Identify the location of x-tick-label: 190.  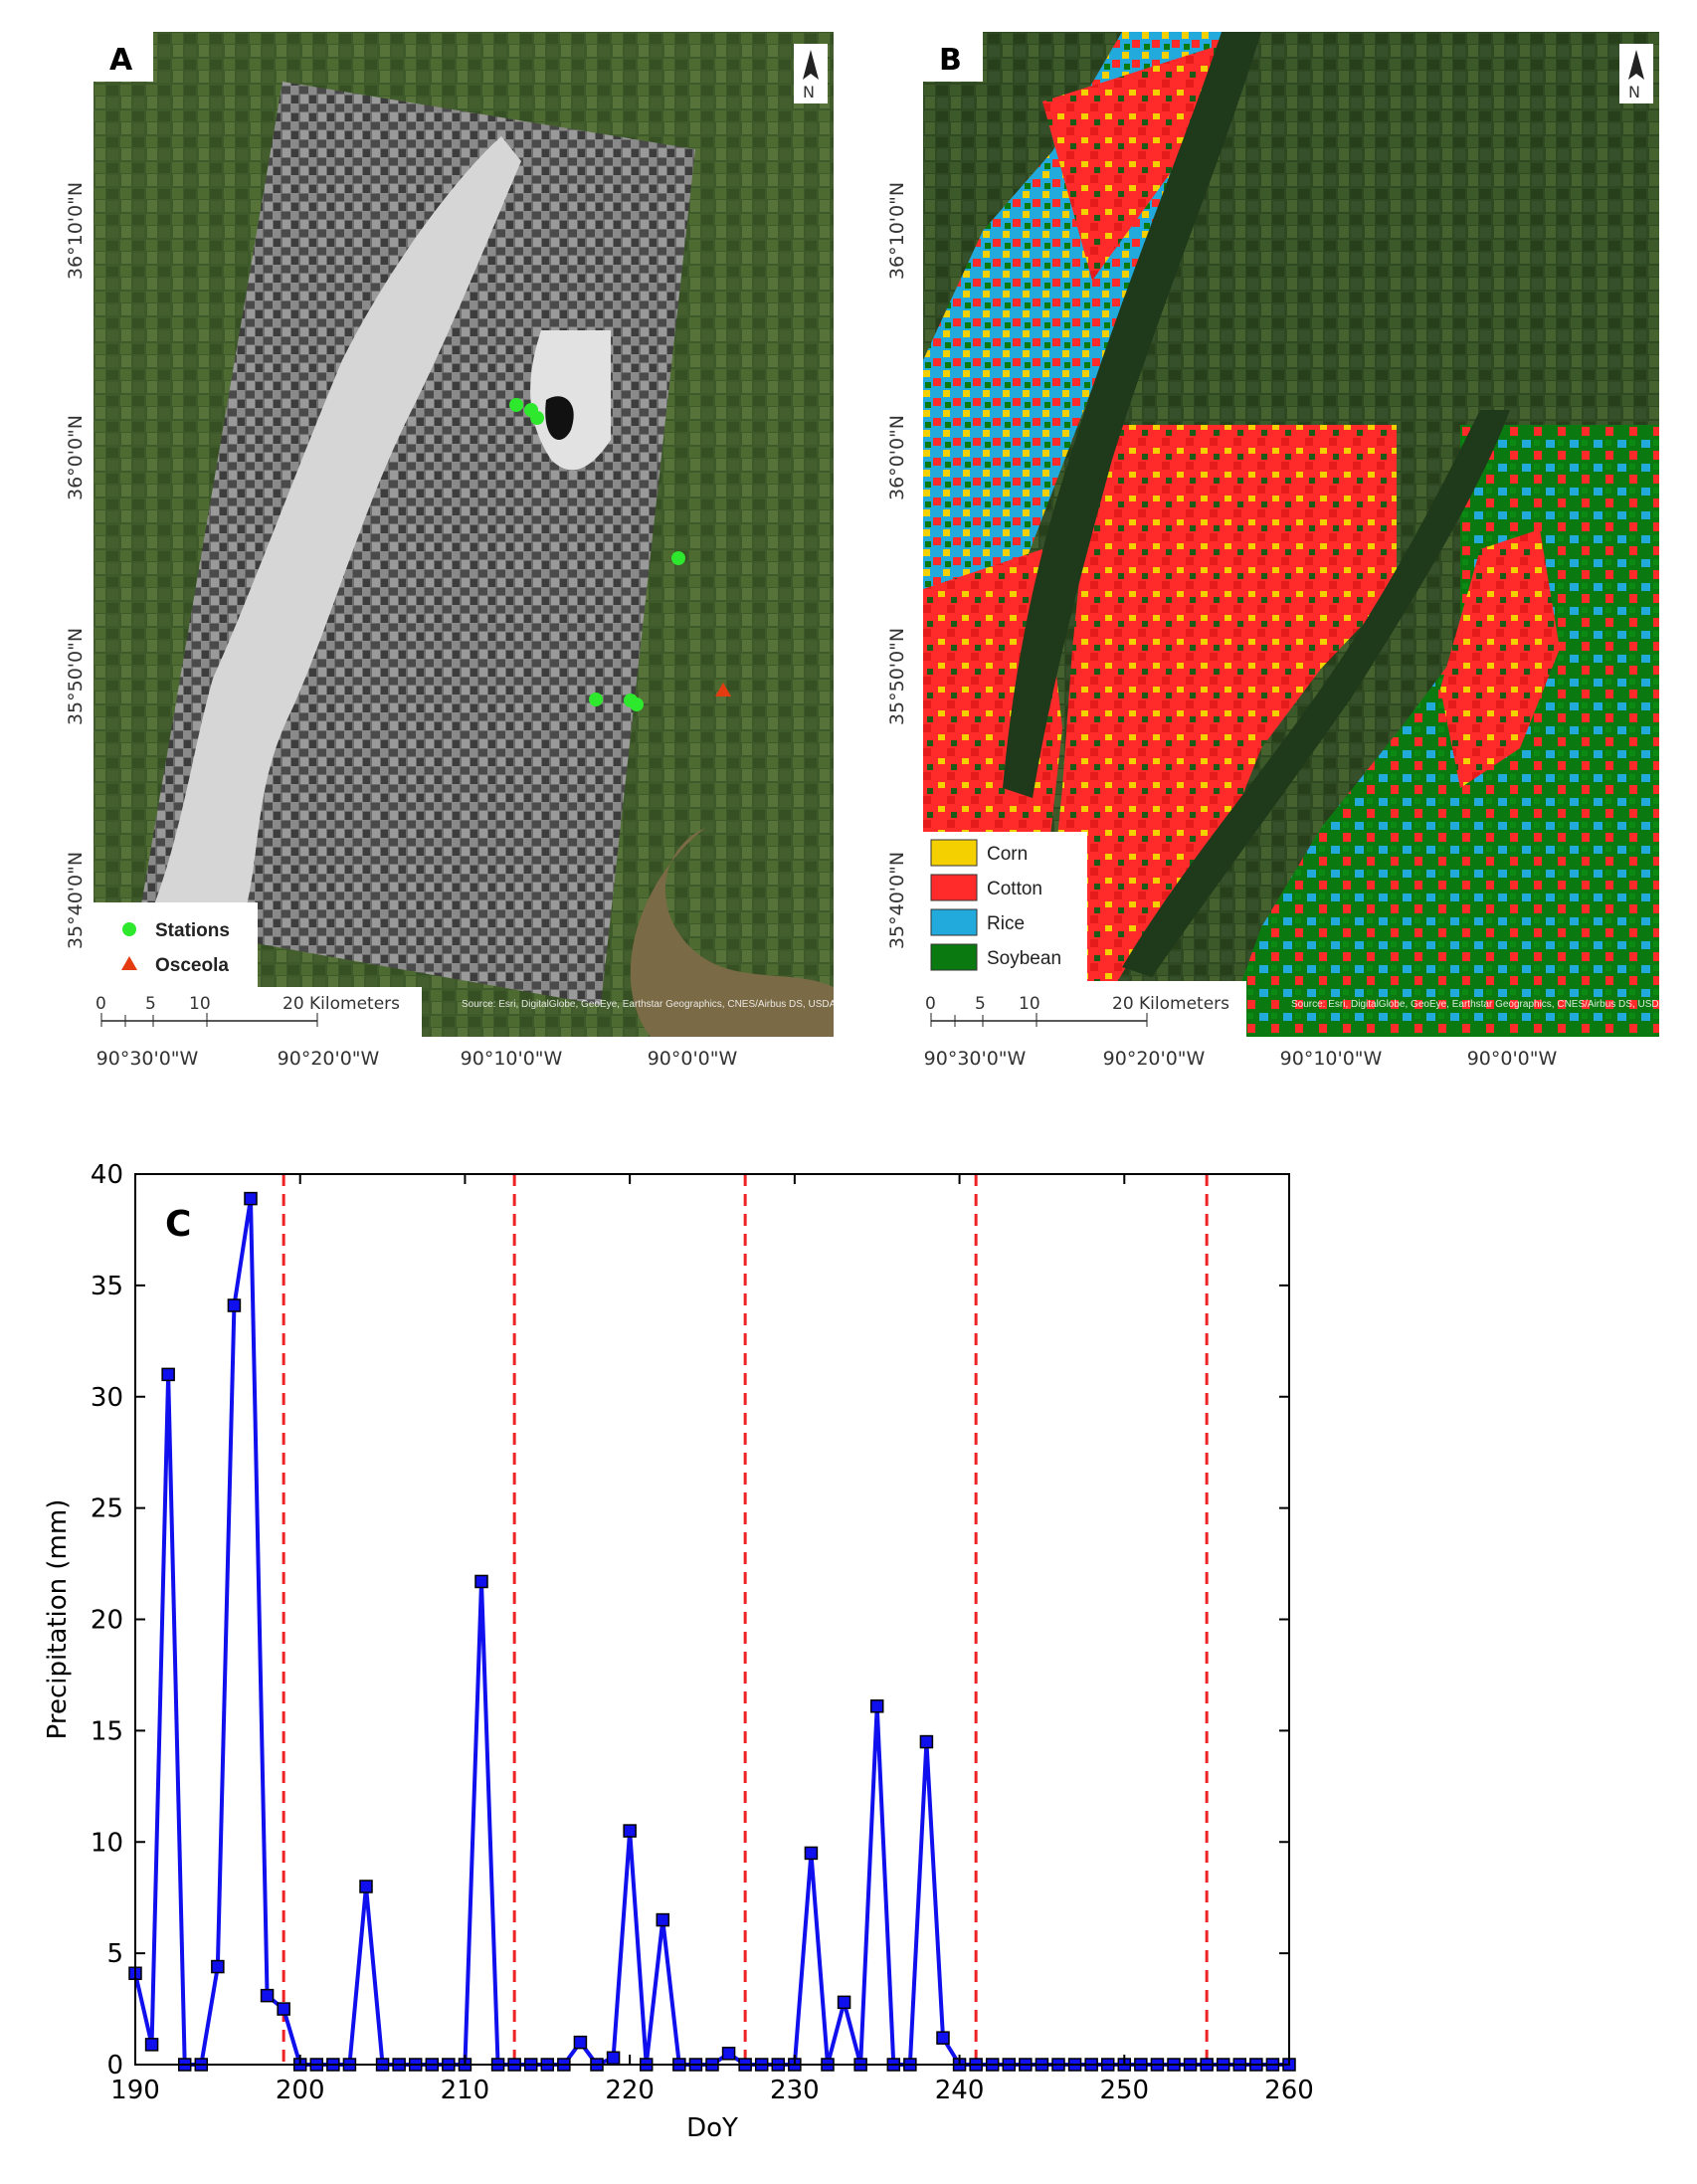
(135, 2090).